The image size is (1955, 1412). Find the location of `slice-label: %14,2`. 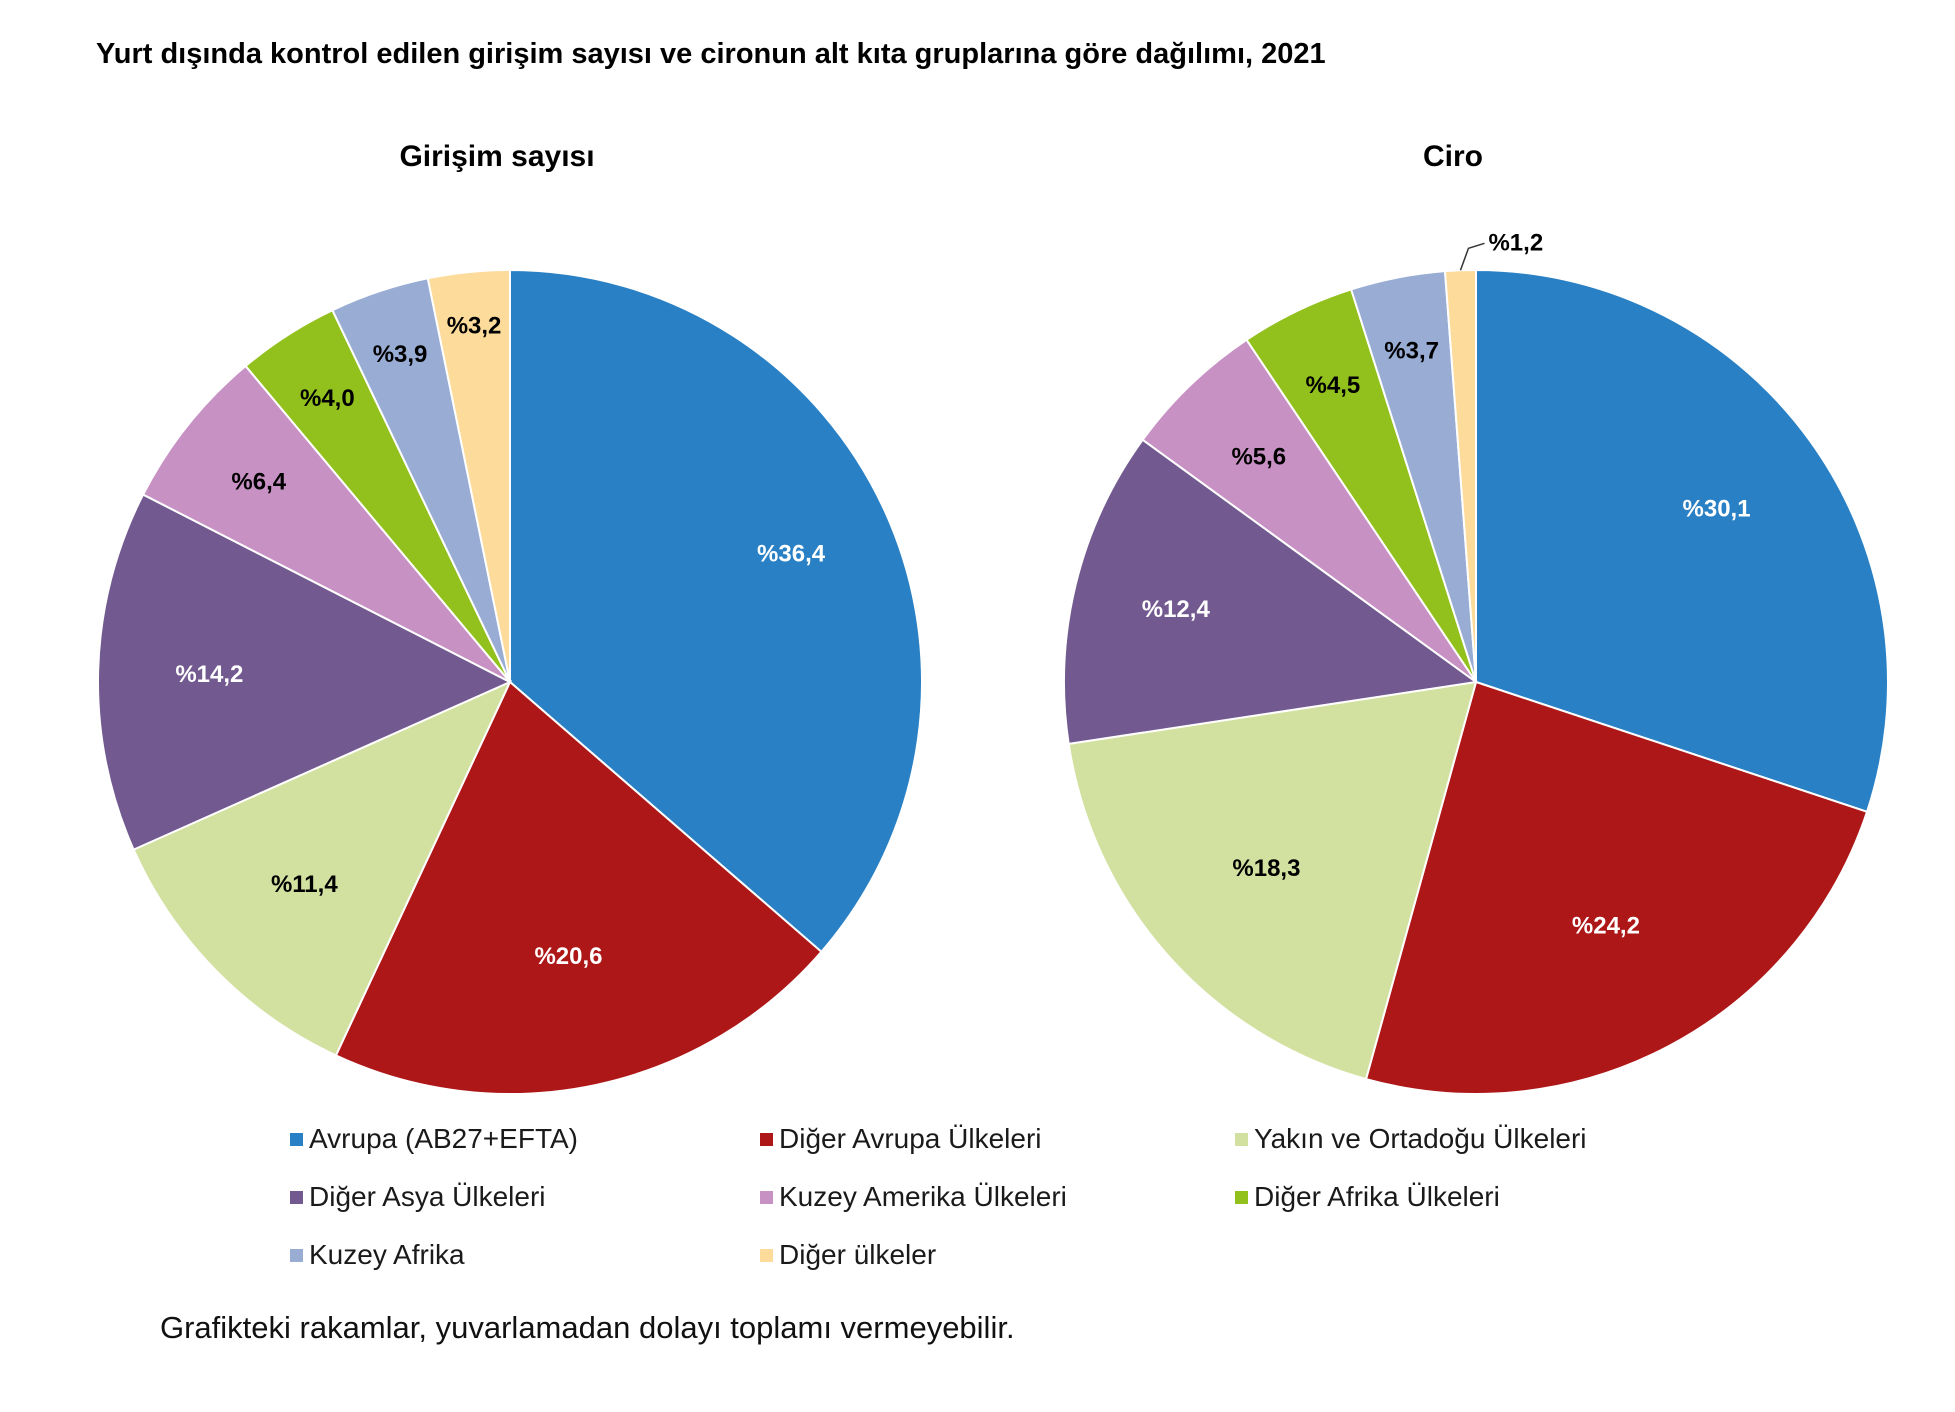

slice-label: %14,2 is located at coordinates (209, 674).